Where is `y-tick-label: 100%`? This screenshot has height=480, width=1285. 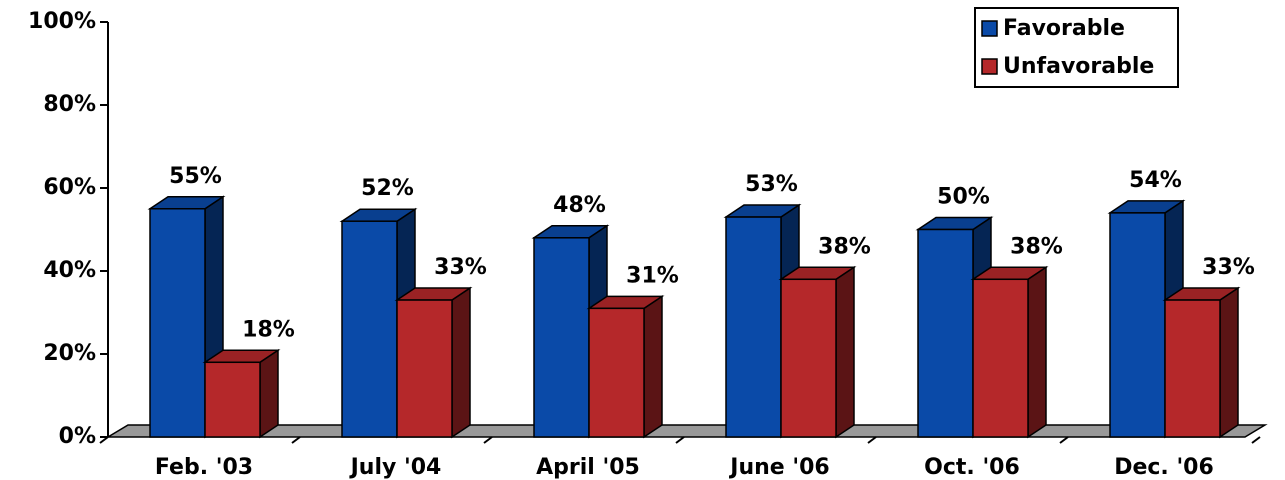
y-tick-label: 100% is located at coordinates (62, 21).